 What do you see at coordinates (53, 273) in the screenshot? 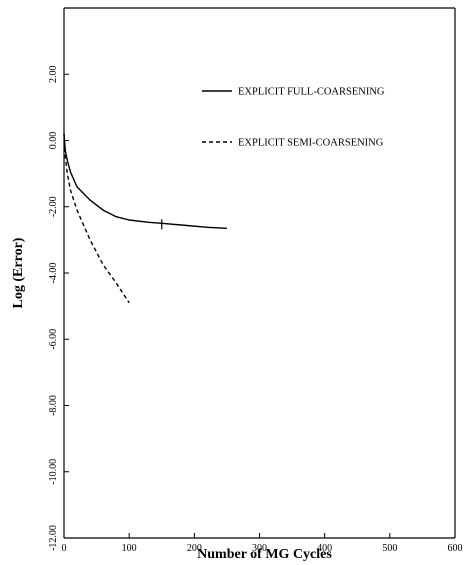
I see `y-tick-label: -4.00` at bounding box center [53, 273].